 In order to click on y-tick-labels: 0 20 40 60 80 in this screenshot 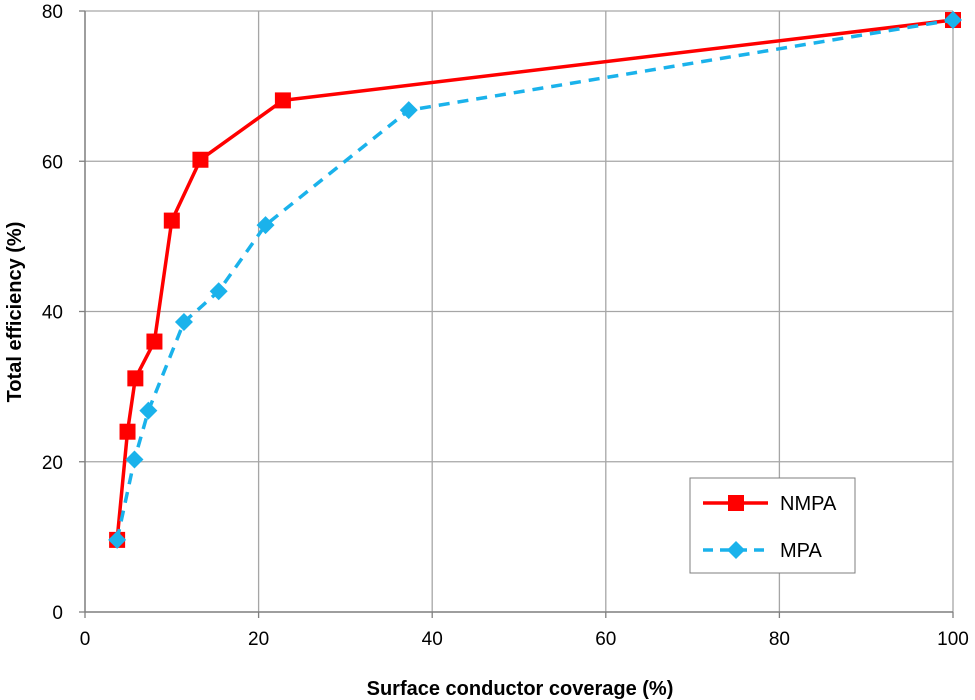, I will do `click(52, 313)`.